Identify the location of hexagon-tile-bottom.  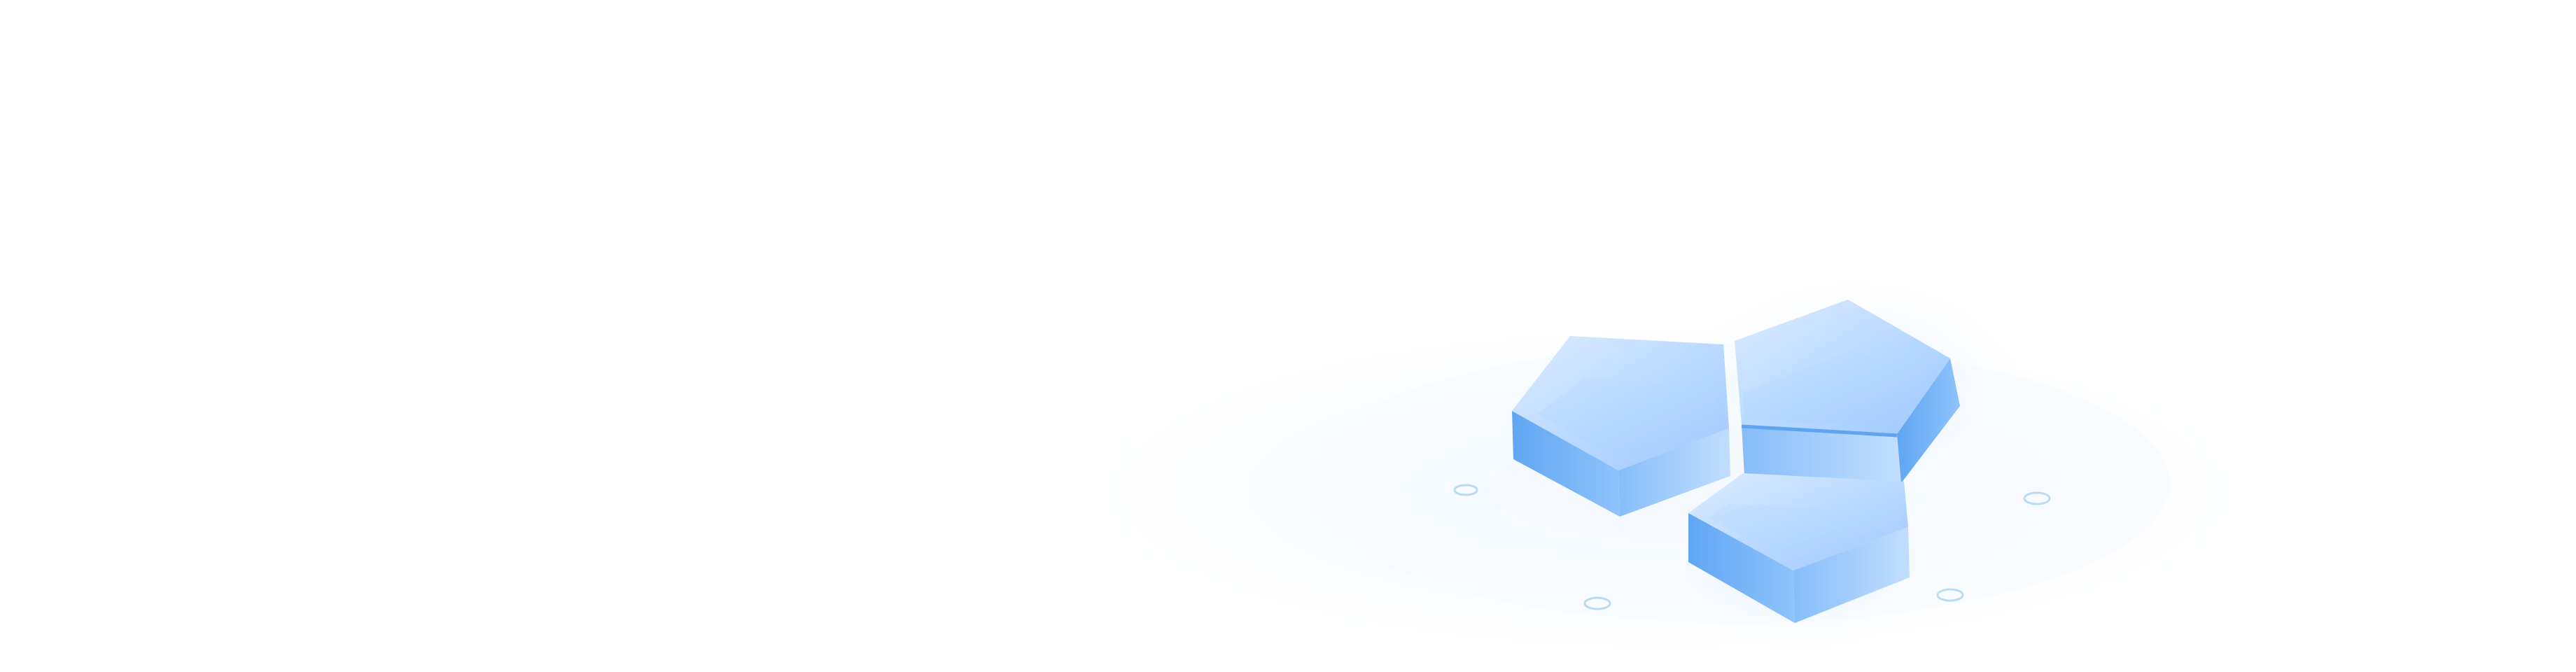
(1799, 548).